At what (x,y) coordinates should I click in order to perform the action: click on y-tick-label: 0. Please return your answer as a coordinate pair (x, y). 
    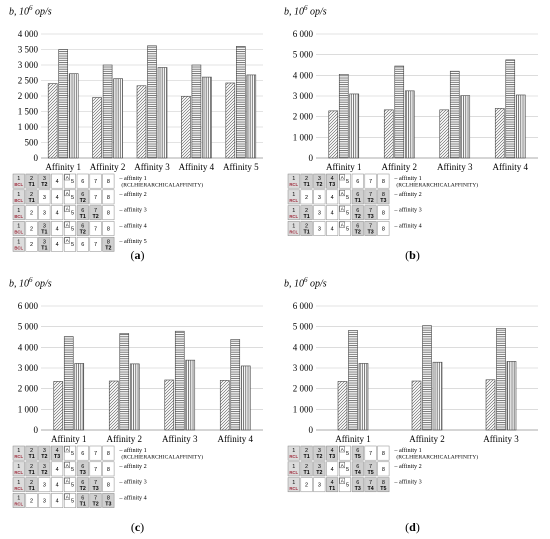
    Looking at the image, I should click on (36, 430).